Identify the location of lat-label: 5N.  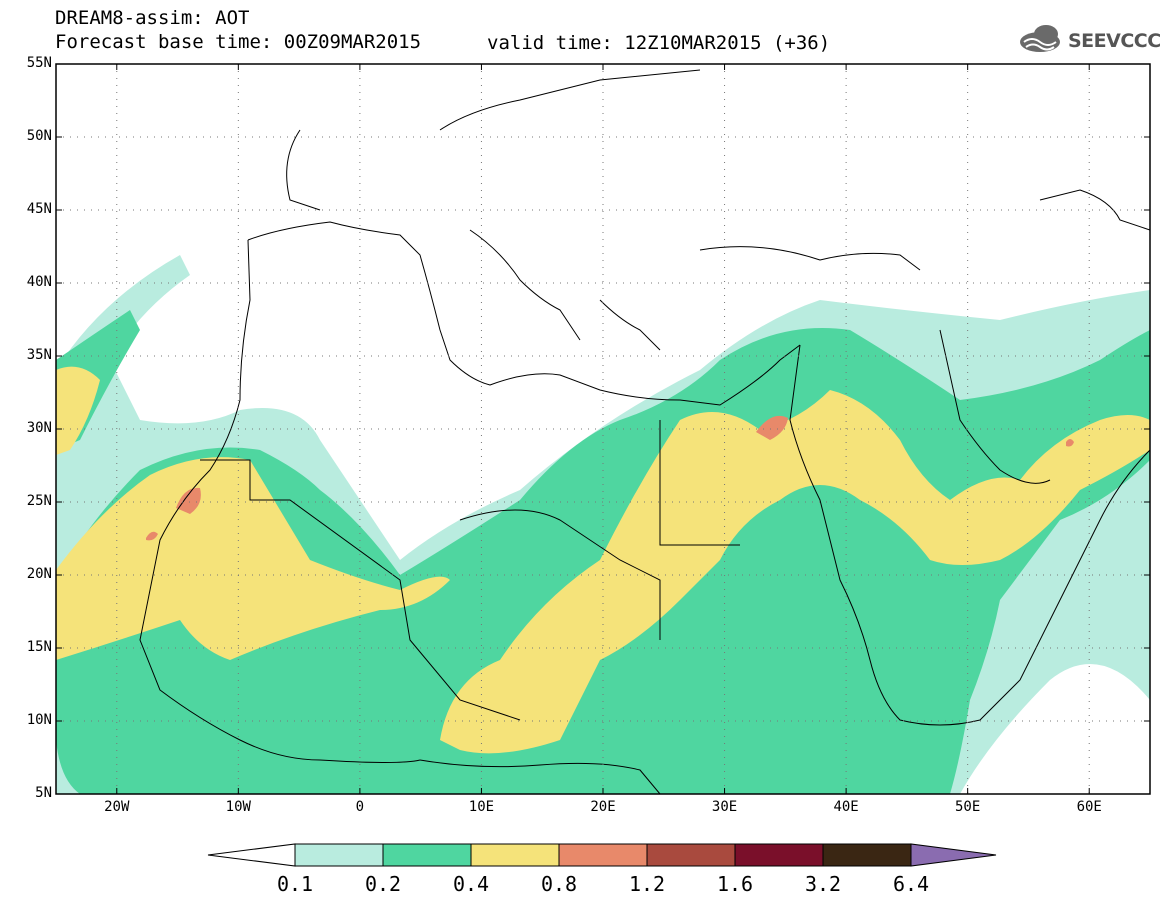
(43, 793).